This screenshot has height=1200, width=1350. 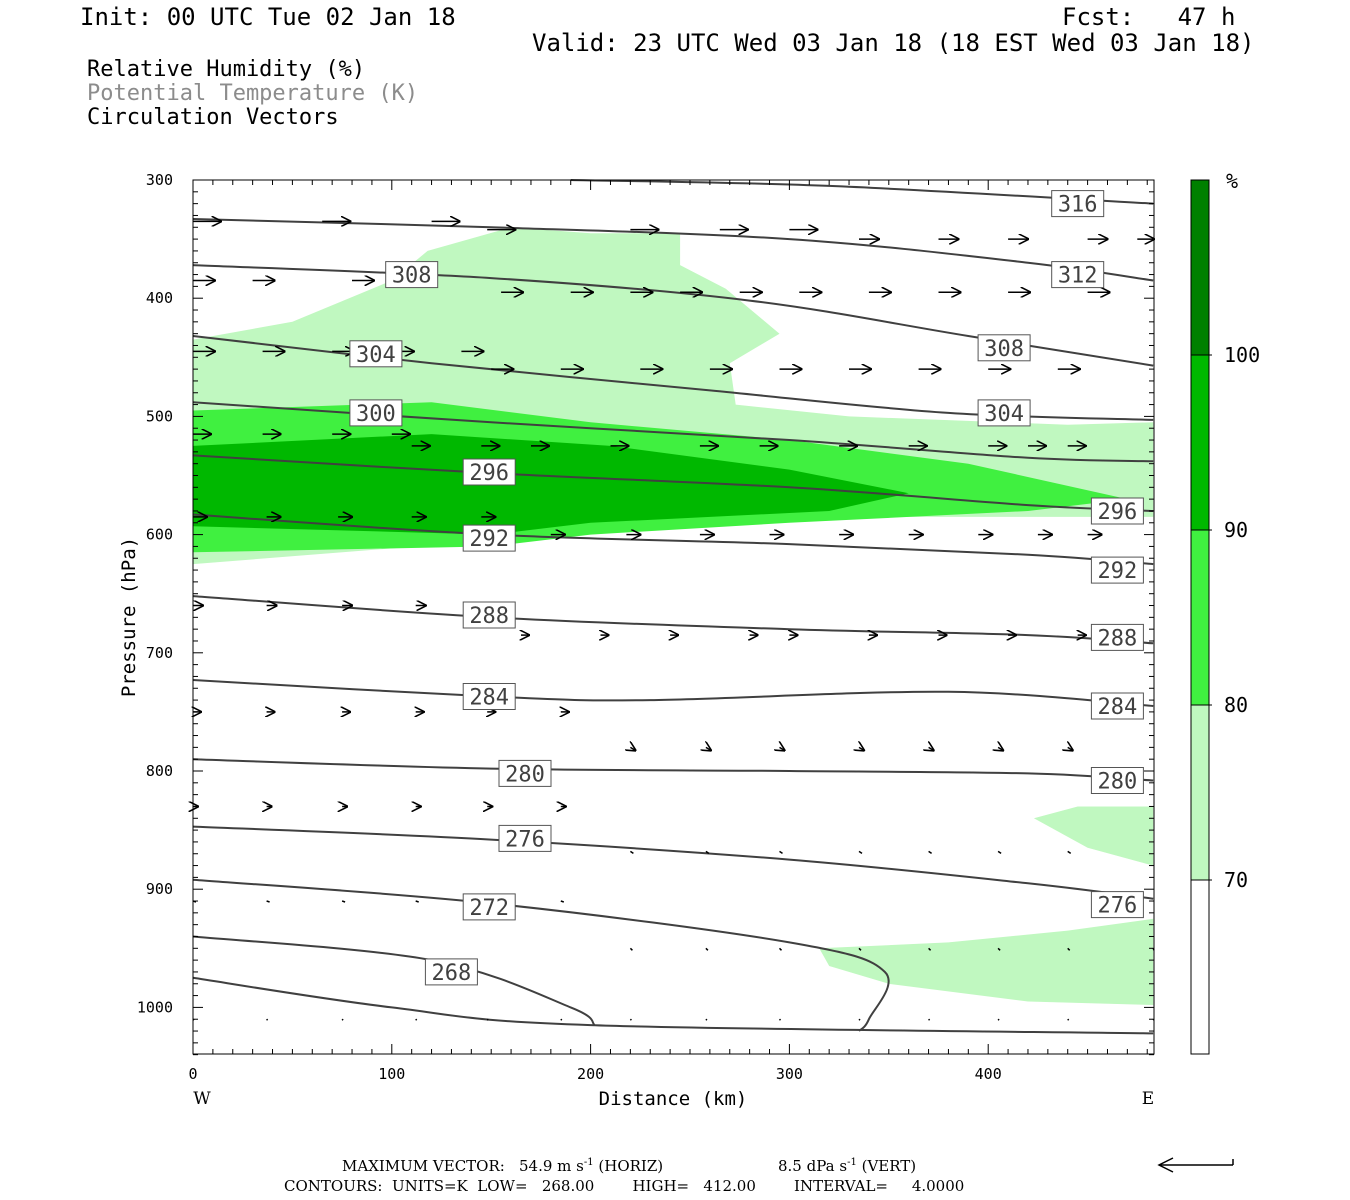 I want to click on x-tick-label: 300, so click(x=789, y=1074).